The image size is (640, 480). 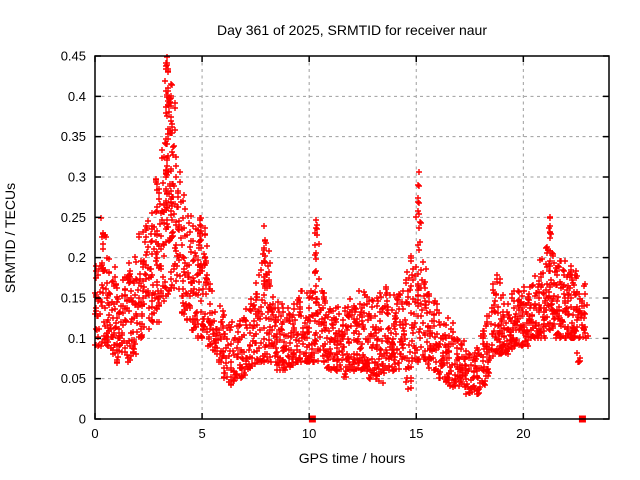 I want to click on y-tick-label: 0, so click(x=82, y=419).